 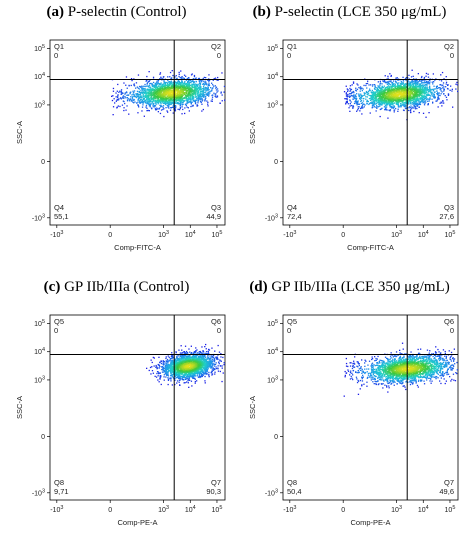 What do you see at coordinates (272, 76) in the screenshot?
I see `y-tick-label: 104` at bounding box center [272, 76].